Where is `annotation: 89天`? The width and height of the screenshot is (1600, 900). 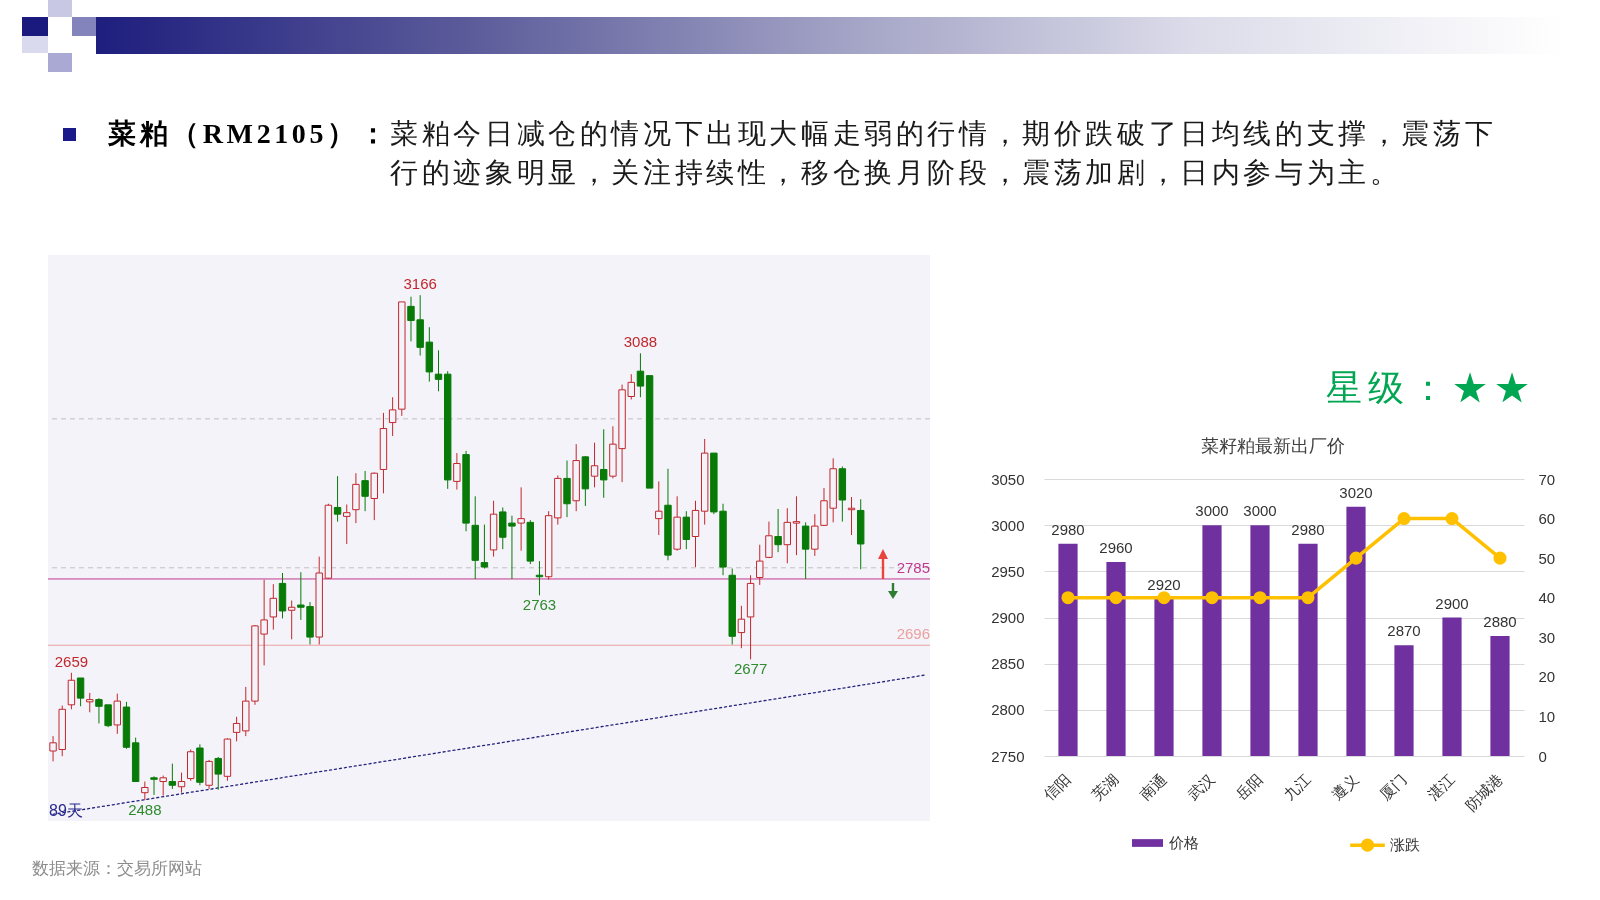 annotation: 89天 is located at coordinates (66, 810).